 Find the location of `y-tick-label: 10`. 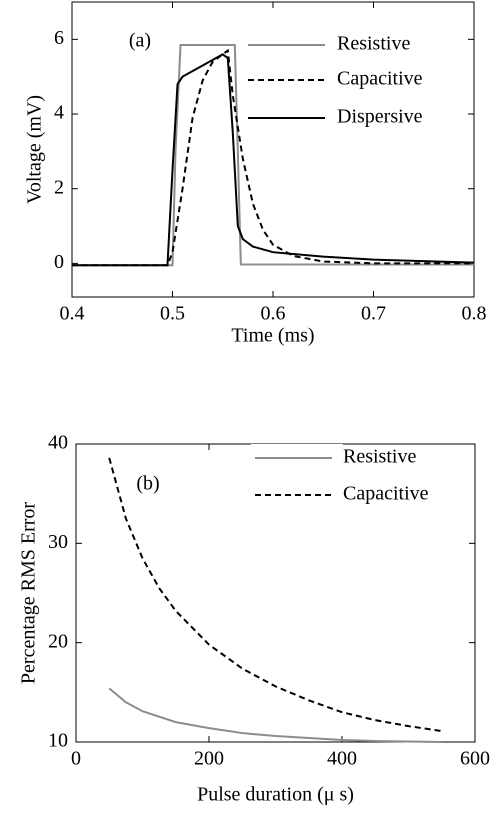

y-tick-label: 10 is located at coordinates (58, 741).